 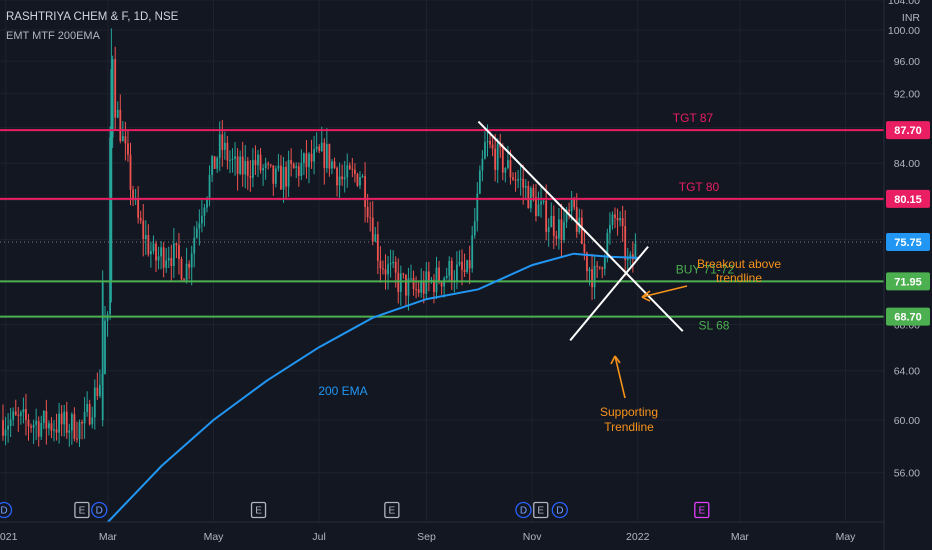 I want to click on x-tick-label: 2022, so click(x=638, y=537).